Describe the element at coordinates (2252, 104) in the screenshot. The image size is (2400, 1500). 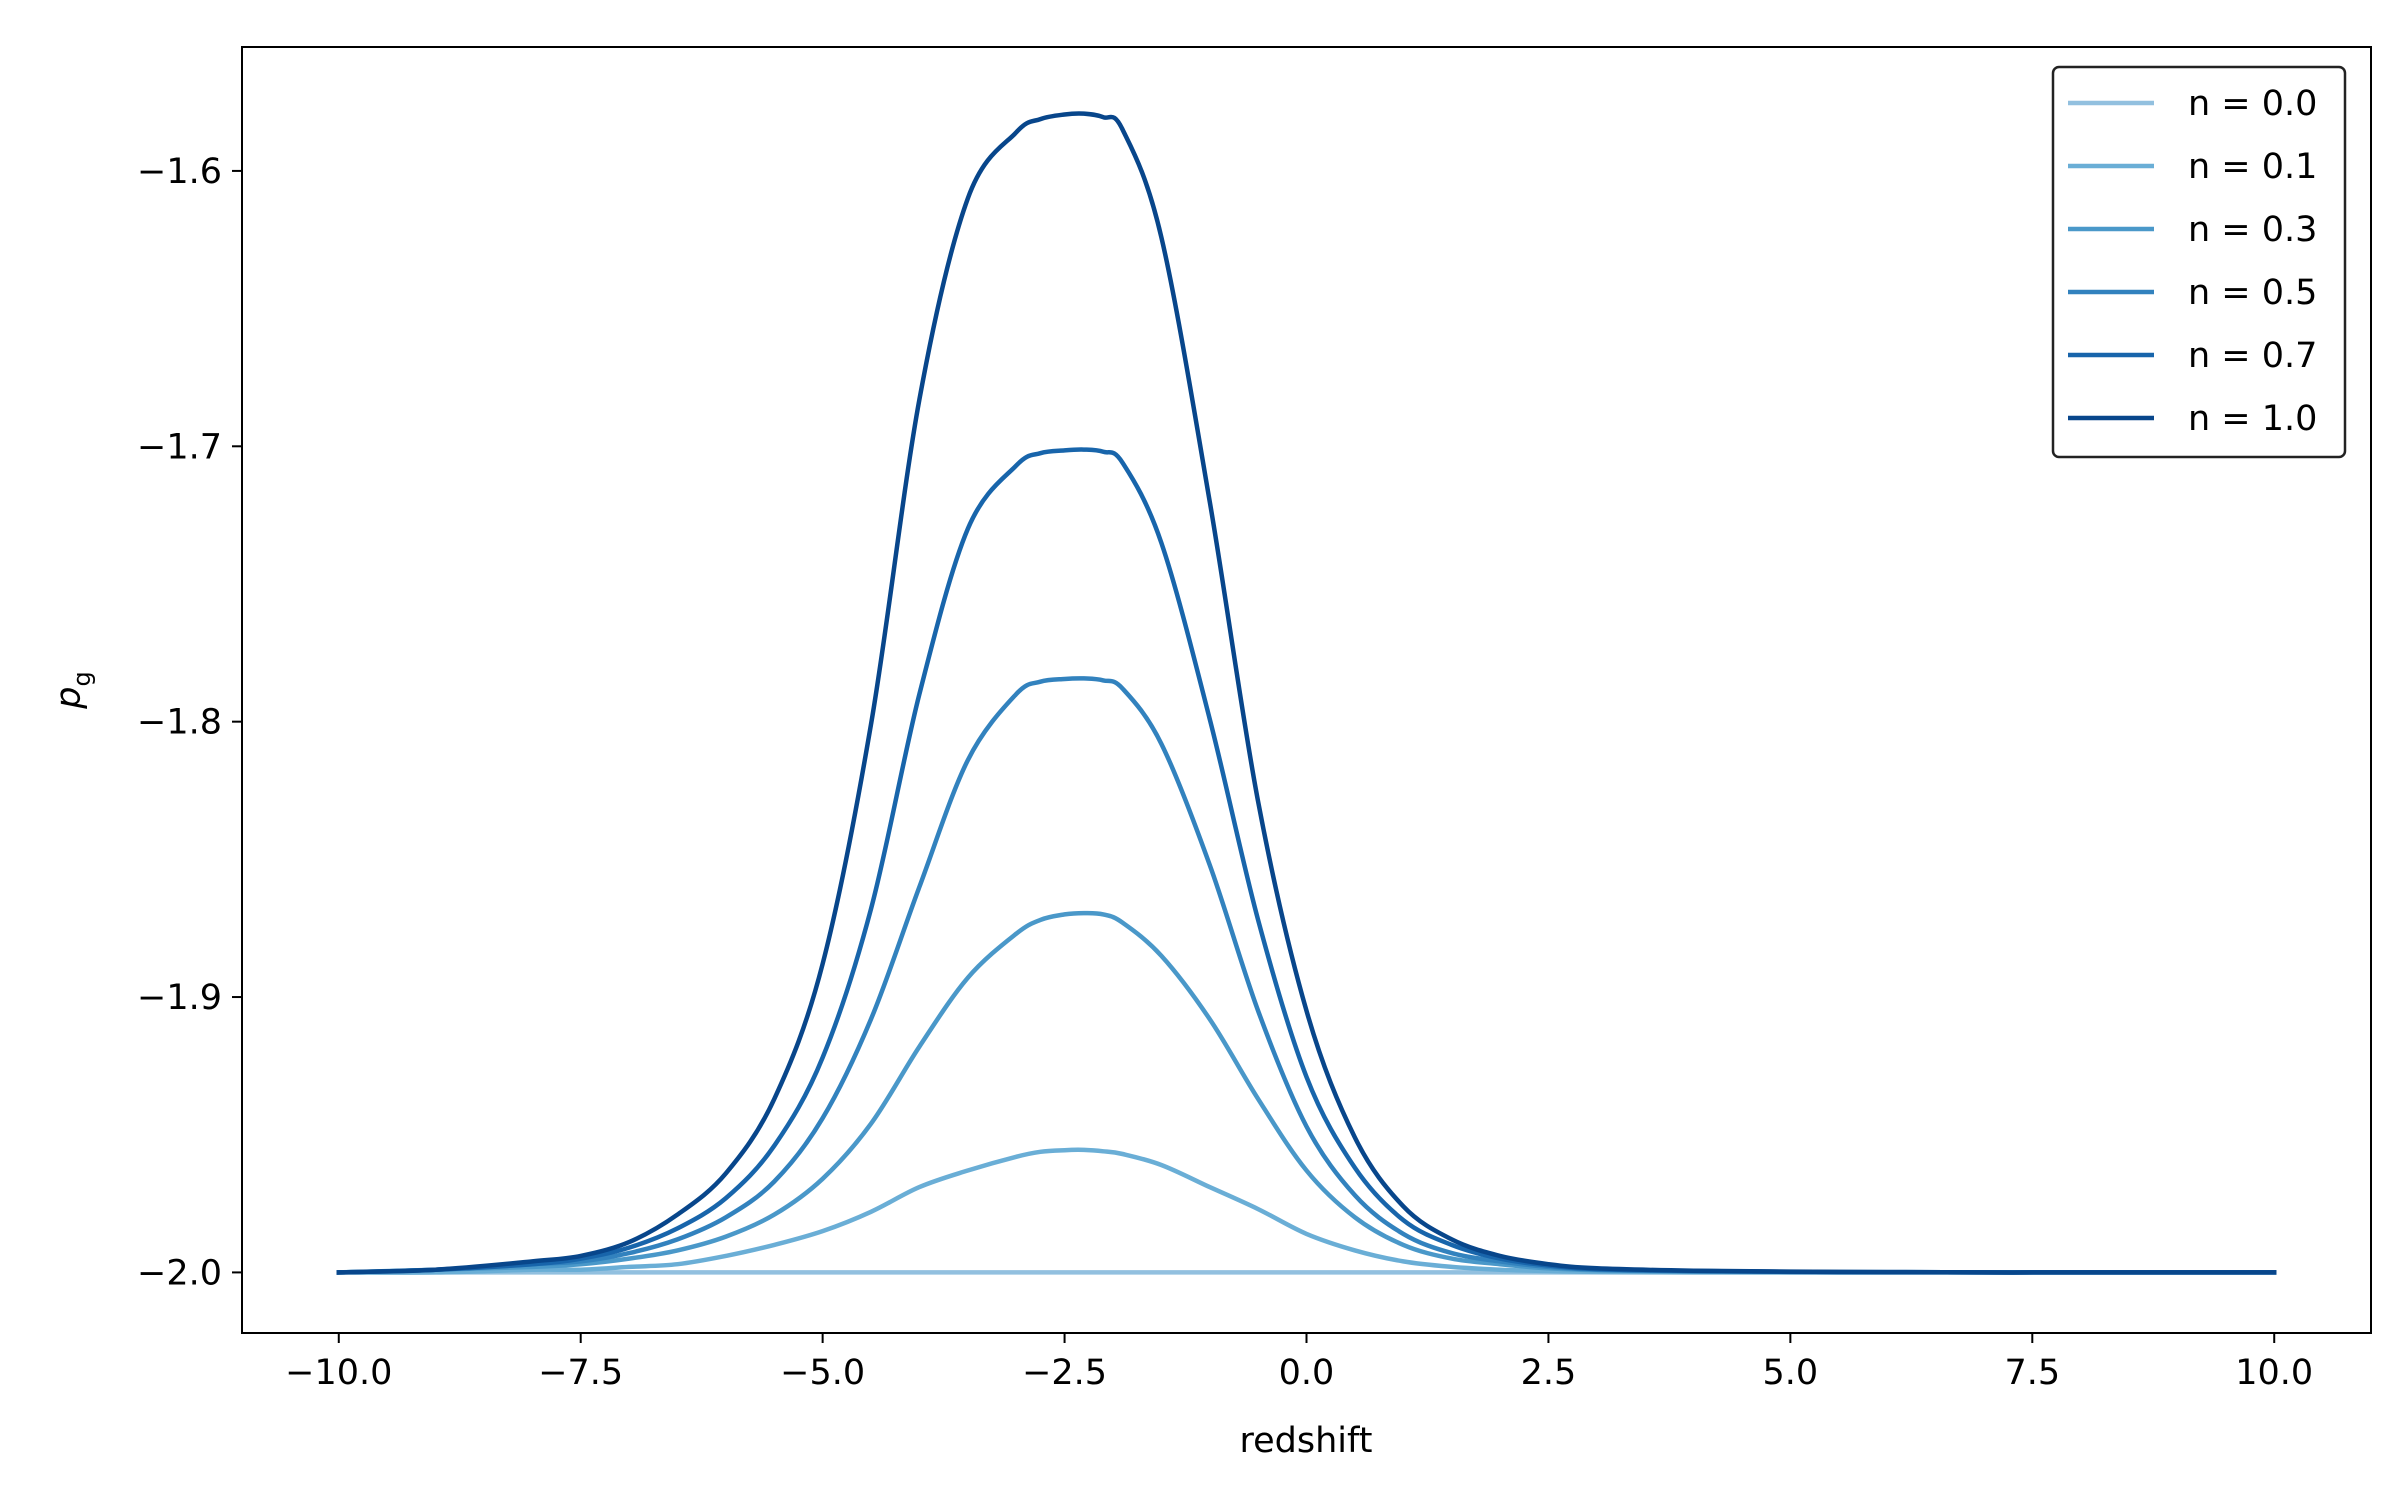
I see `legend-label-0: n = 0.0` at that location.